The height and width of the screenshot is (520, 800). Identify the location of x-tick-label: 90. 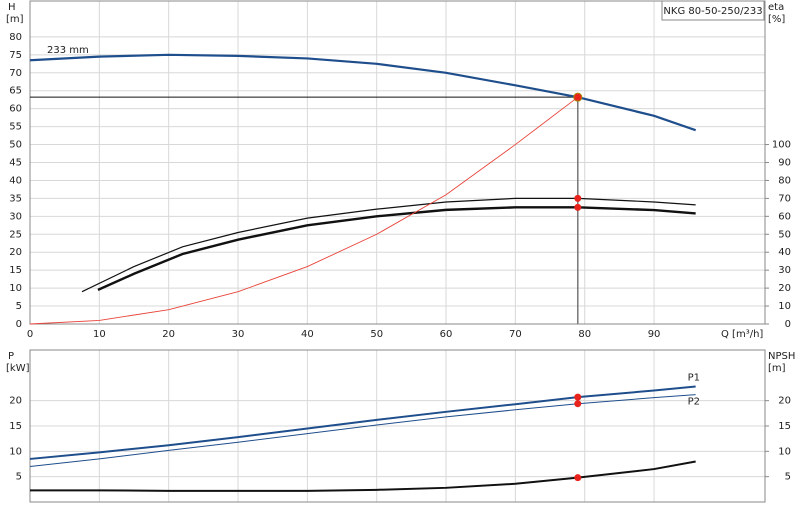
(654, 334).